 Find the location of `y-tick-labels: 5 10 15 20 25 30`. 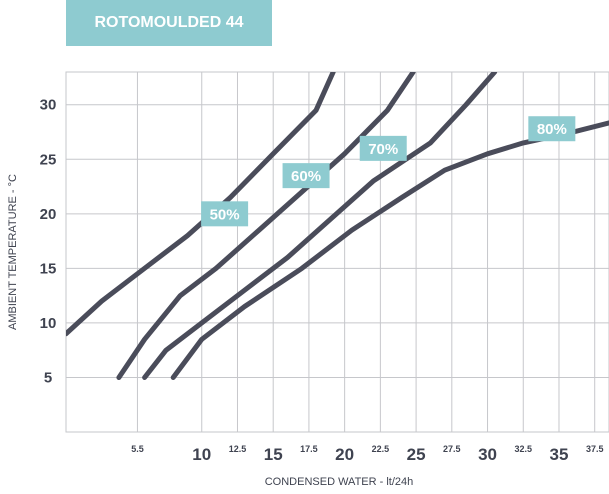

y-tick-labels: 5 10 15 20 25 30 is located at coordinates (48, 242).